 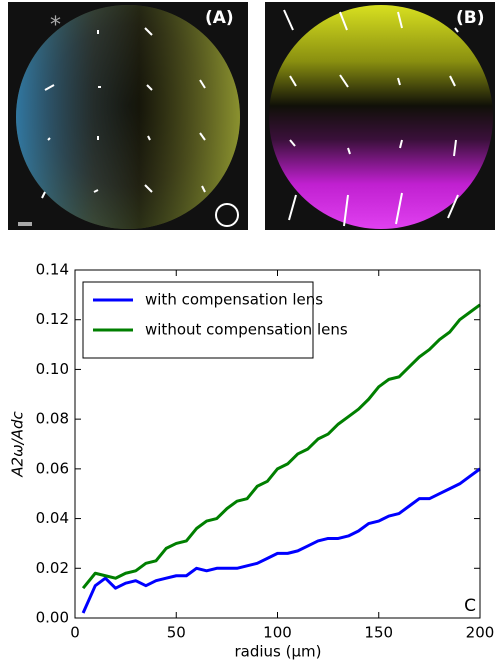 What do you see at coordinates (52, 568) in the screenshot?
I see `y-tick-label: 0.02` at bounding box center [52, 568].